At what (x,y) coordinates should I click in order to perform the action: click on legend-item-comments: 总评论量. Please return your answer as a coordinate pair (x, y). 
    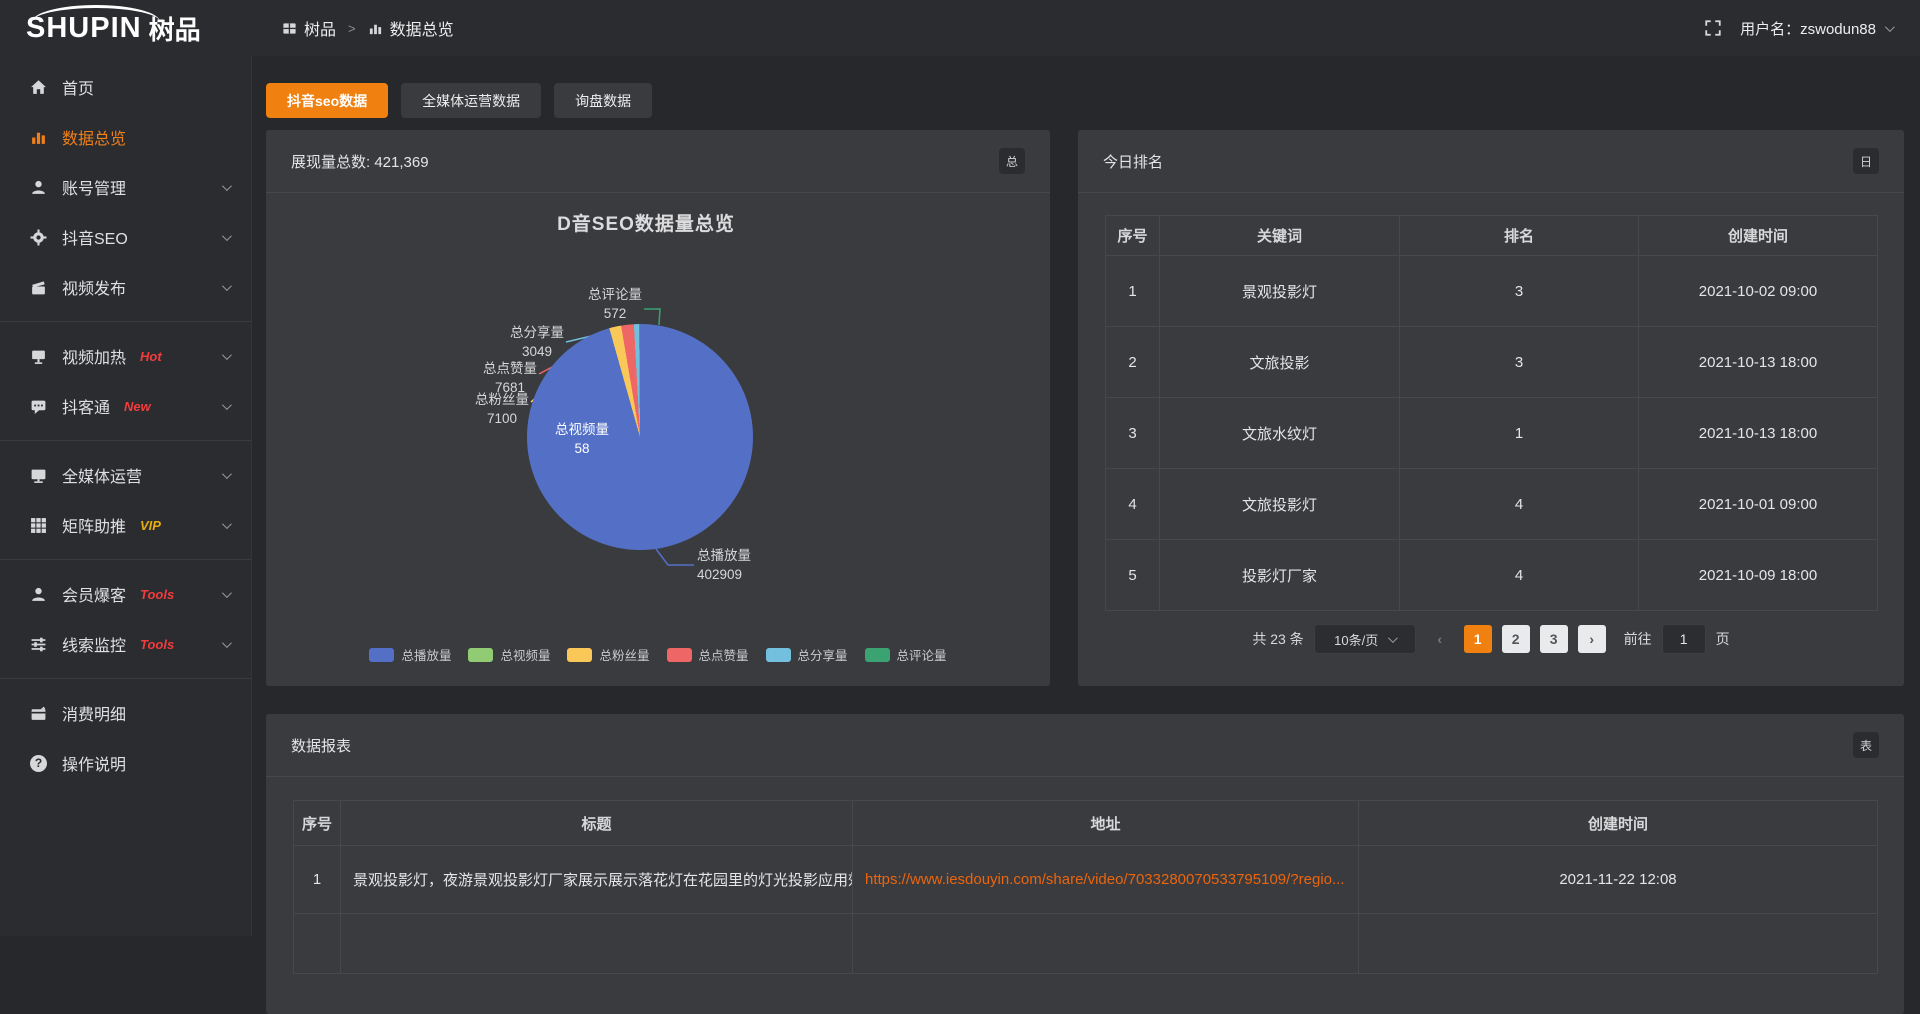
    Looking at the image, I should click on (905, 654).